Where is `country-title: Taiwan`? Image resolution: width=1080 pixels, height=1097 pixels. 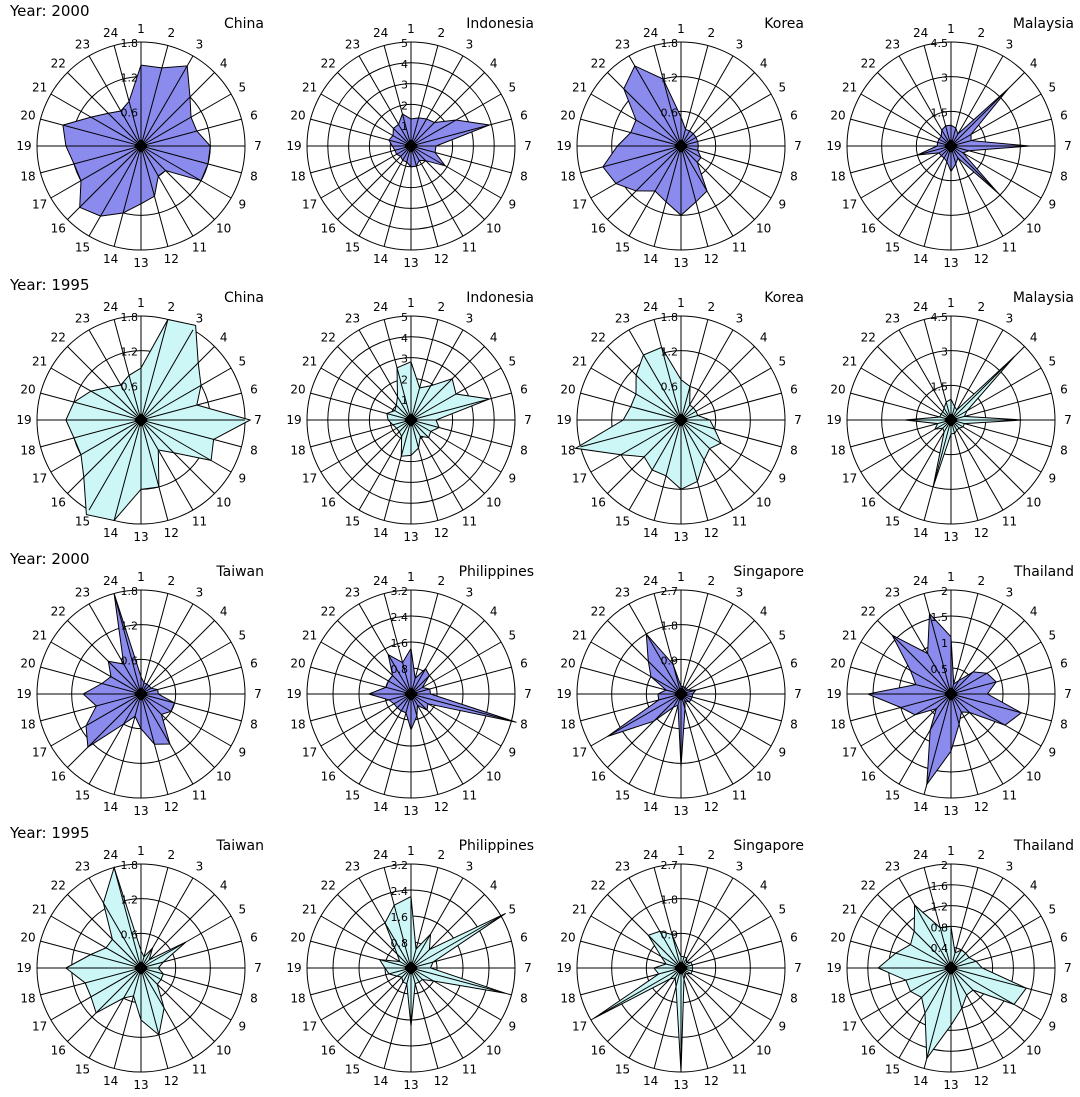 country-title: Taiwan is located at coordinates (240, 846).